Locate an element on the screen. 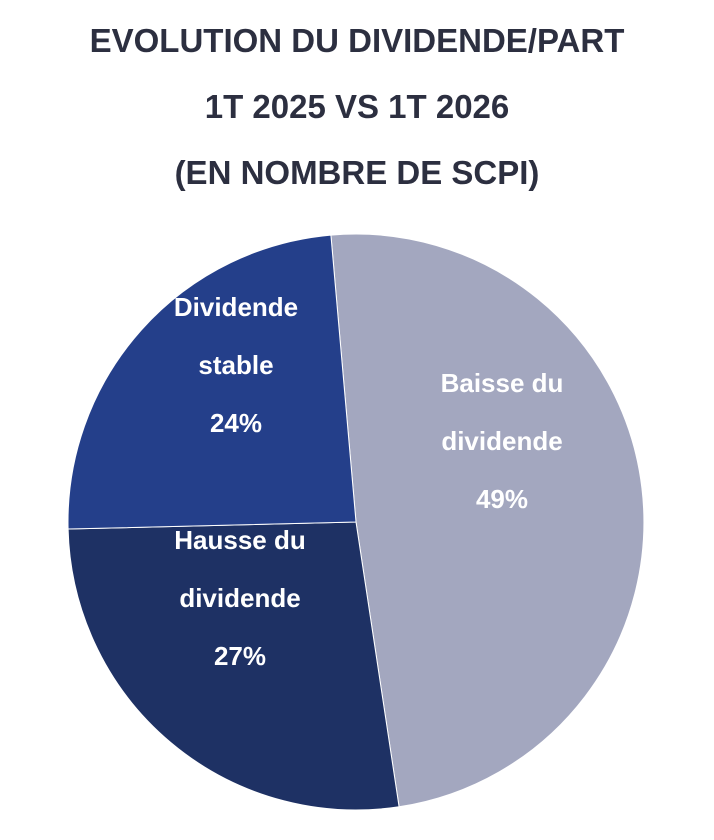 The image size is (714, 840). slice-2-label-line-3: 27% is located at coordinates (240, 656).